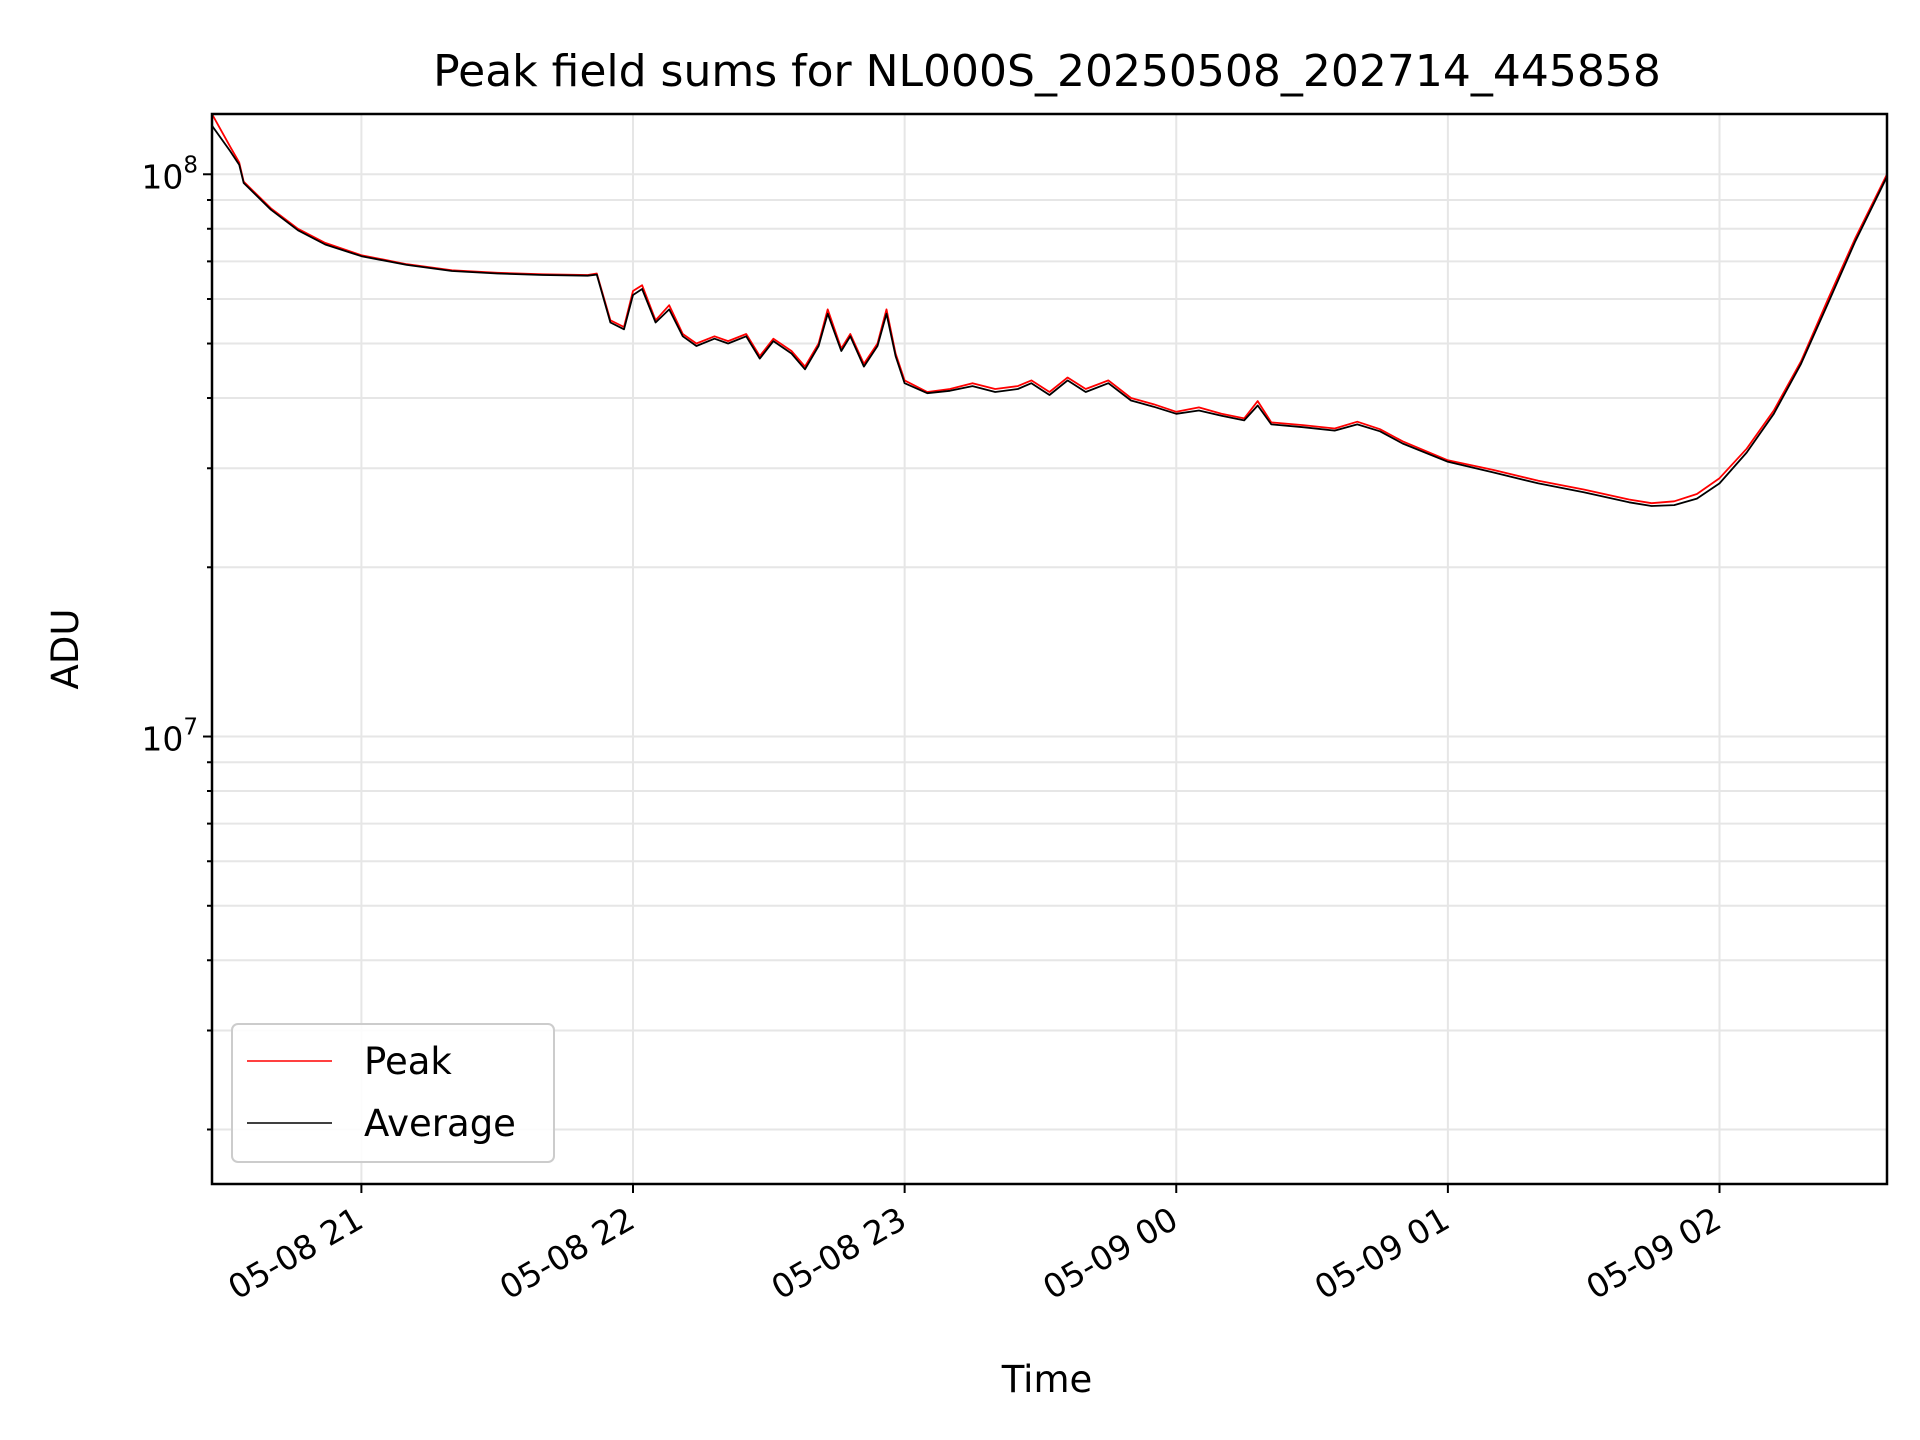  What do you see at coordinates (169, 174) in the screenshot?
I see `y-tick-label: 10⁸` at bounding box center [169, 174].